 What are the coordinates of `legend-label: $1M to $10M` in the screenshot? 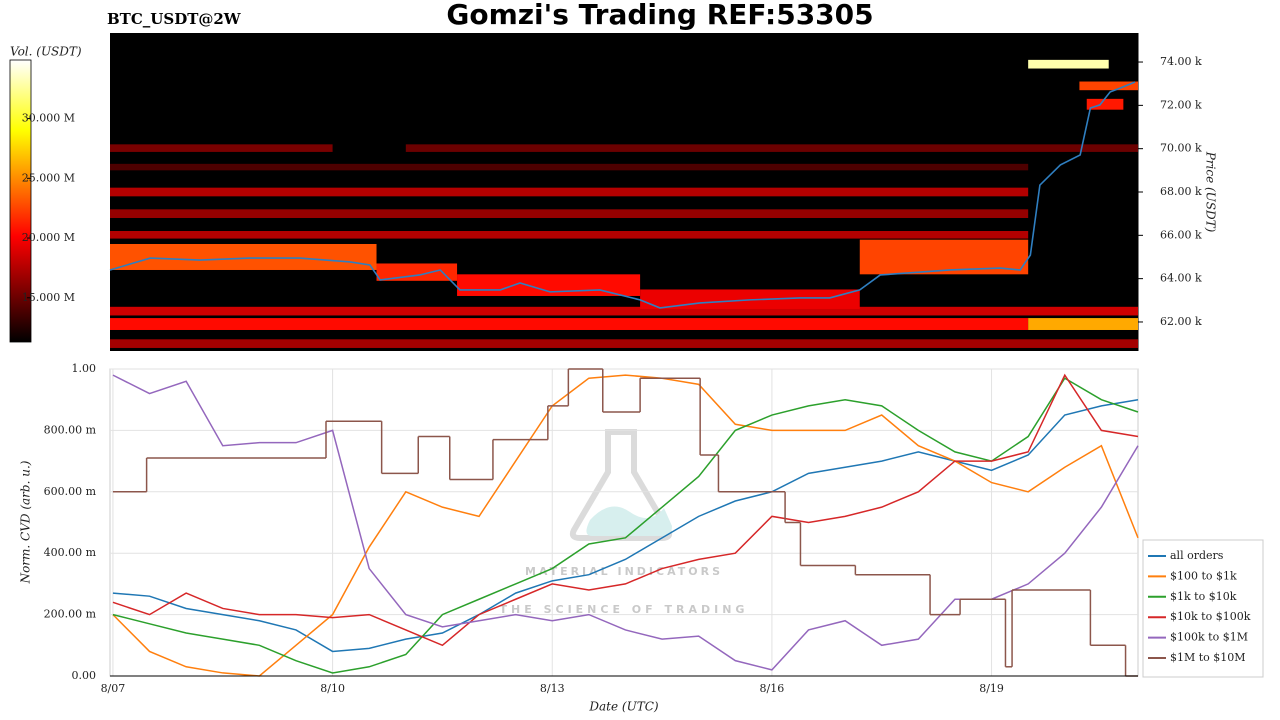 It's located at (1208, 657).